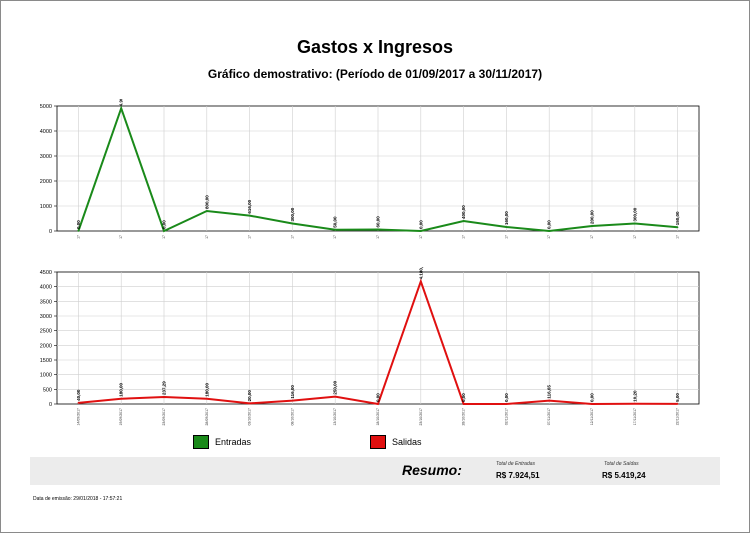 This screenshot has width=750, height=533. I want to click on data-label: 40,00, so click(78, 395).